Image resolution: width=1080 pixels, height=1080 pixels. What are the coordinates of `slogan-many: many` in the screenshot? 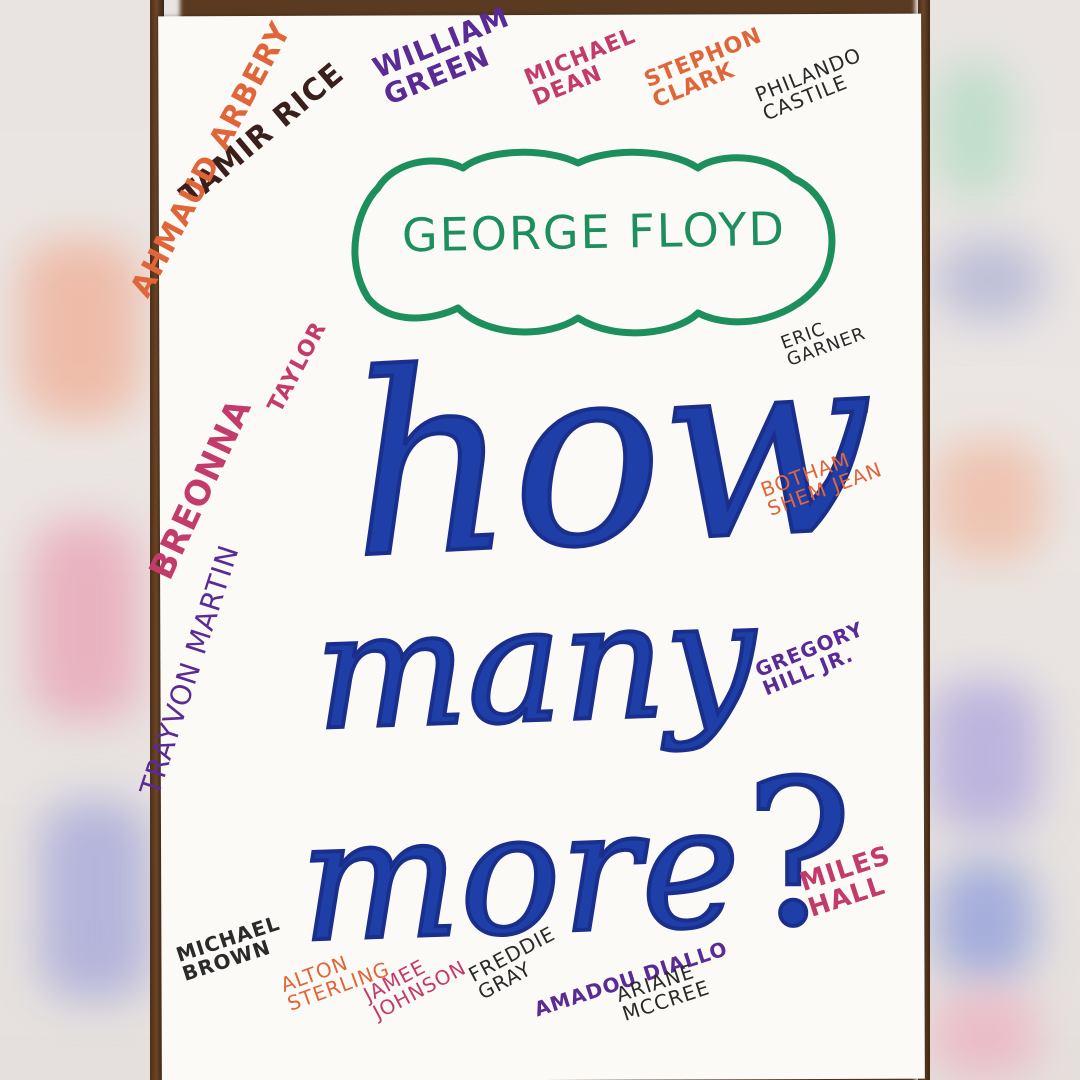 It's located at (535, 664).